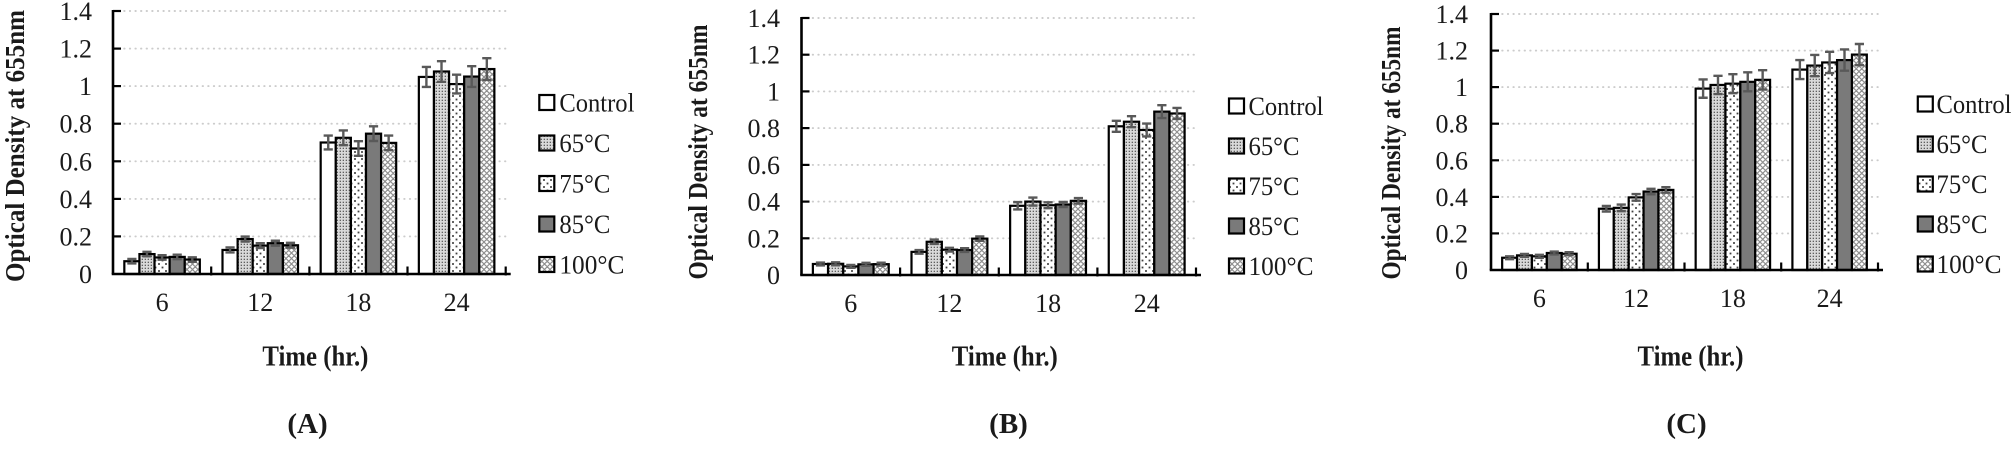  Describe the element at coordinates (1008, 424) in the screenshot. I see `svg-text: (B)` at that location.